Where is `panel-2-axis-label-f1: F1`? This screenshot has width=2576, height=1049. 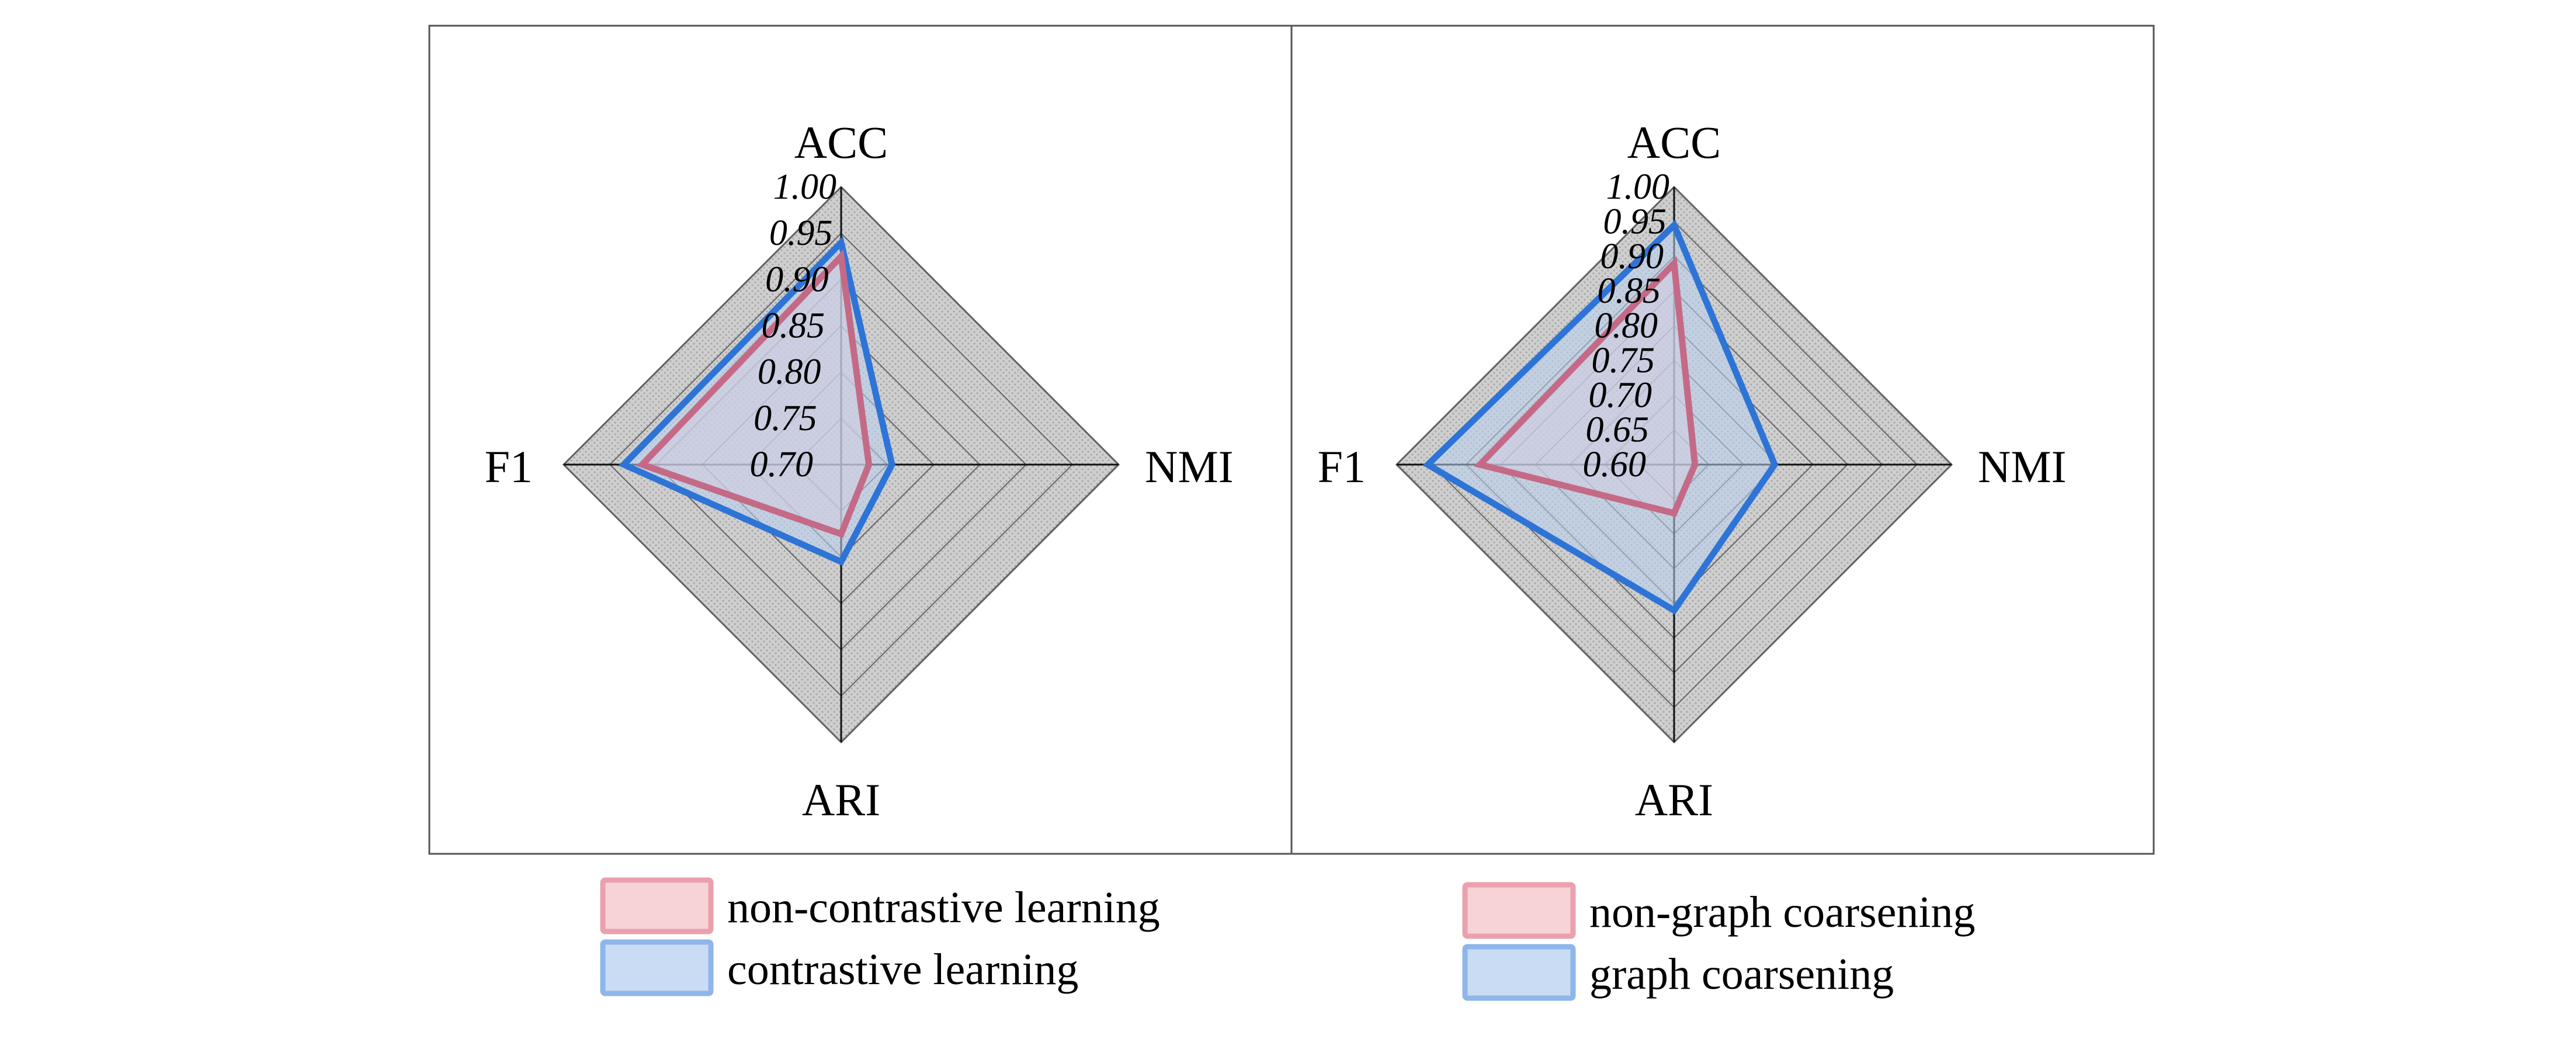
panel-2-axis-label-f1: F1 is located at coordinates (1342, 467).